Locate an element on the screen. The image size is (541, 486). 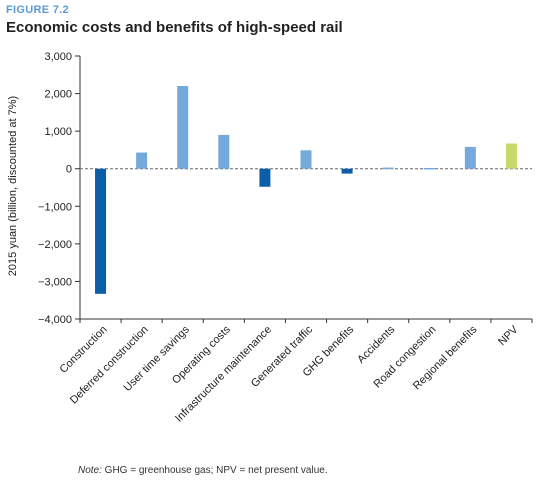
y-tick-label: 0 is located at coordinates (69, 170).